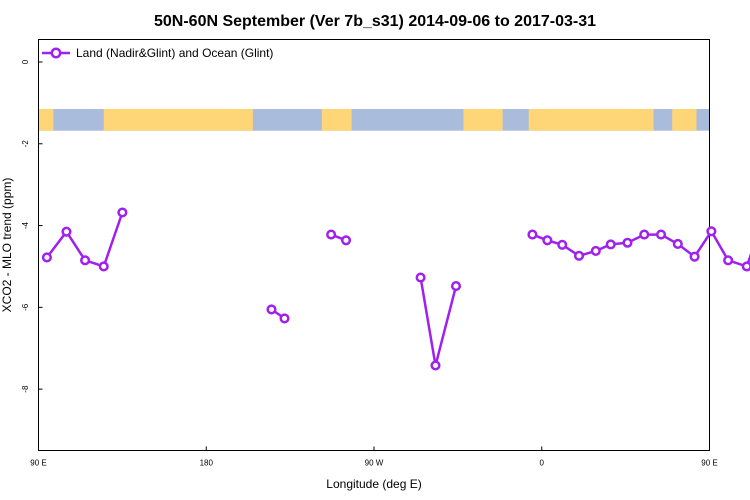 This screenshot has width=750, height=500. I want to click on x-tick-label: 180, so click(207, 463).